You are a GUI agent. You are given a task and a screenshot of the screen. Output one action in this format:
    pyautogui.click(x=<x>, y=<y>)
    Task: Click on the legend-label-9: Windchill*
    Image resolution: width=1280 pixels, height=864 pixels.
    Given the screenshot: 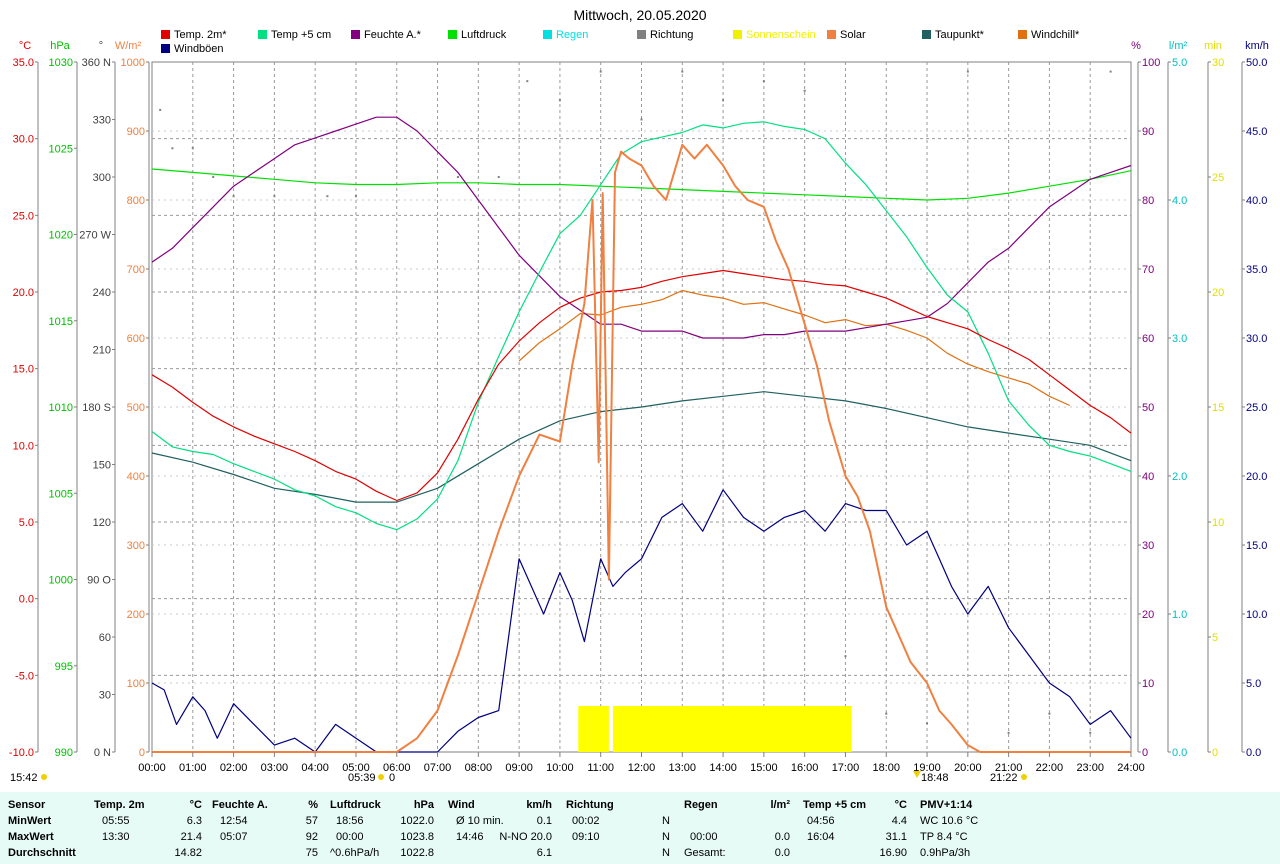 What is the action you would take?
    pyautogui.click(x=1055, y=35)
    